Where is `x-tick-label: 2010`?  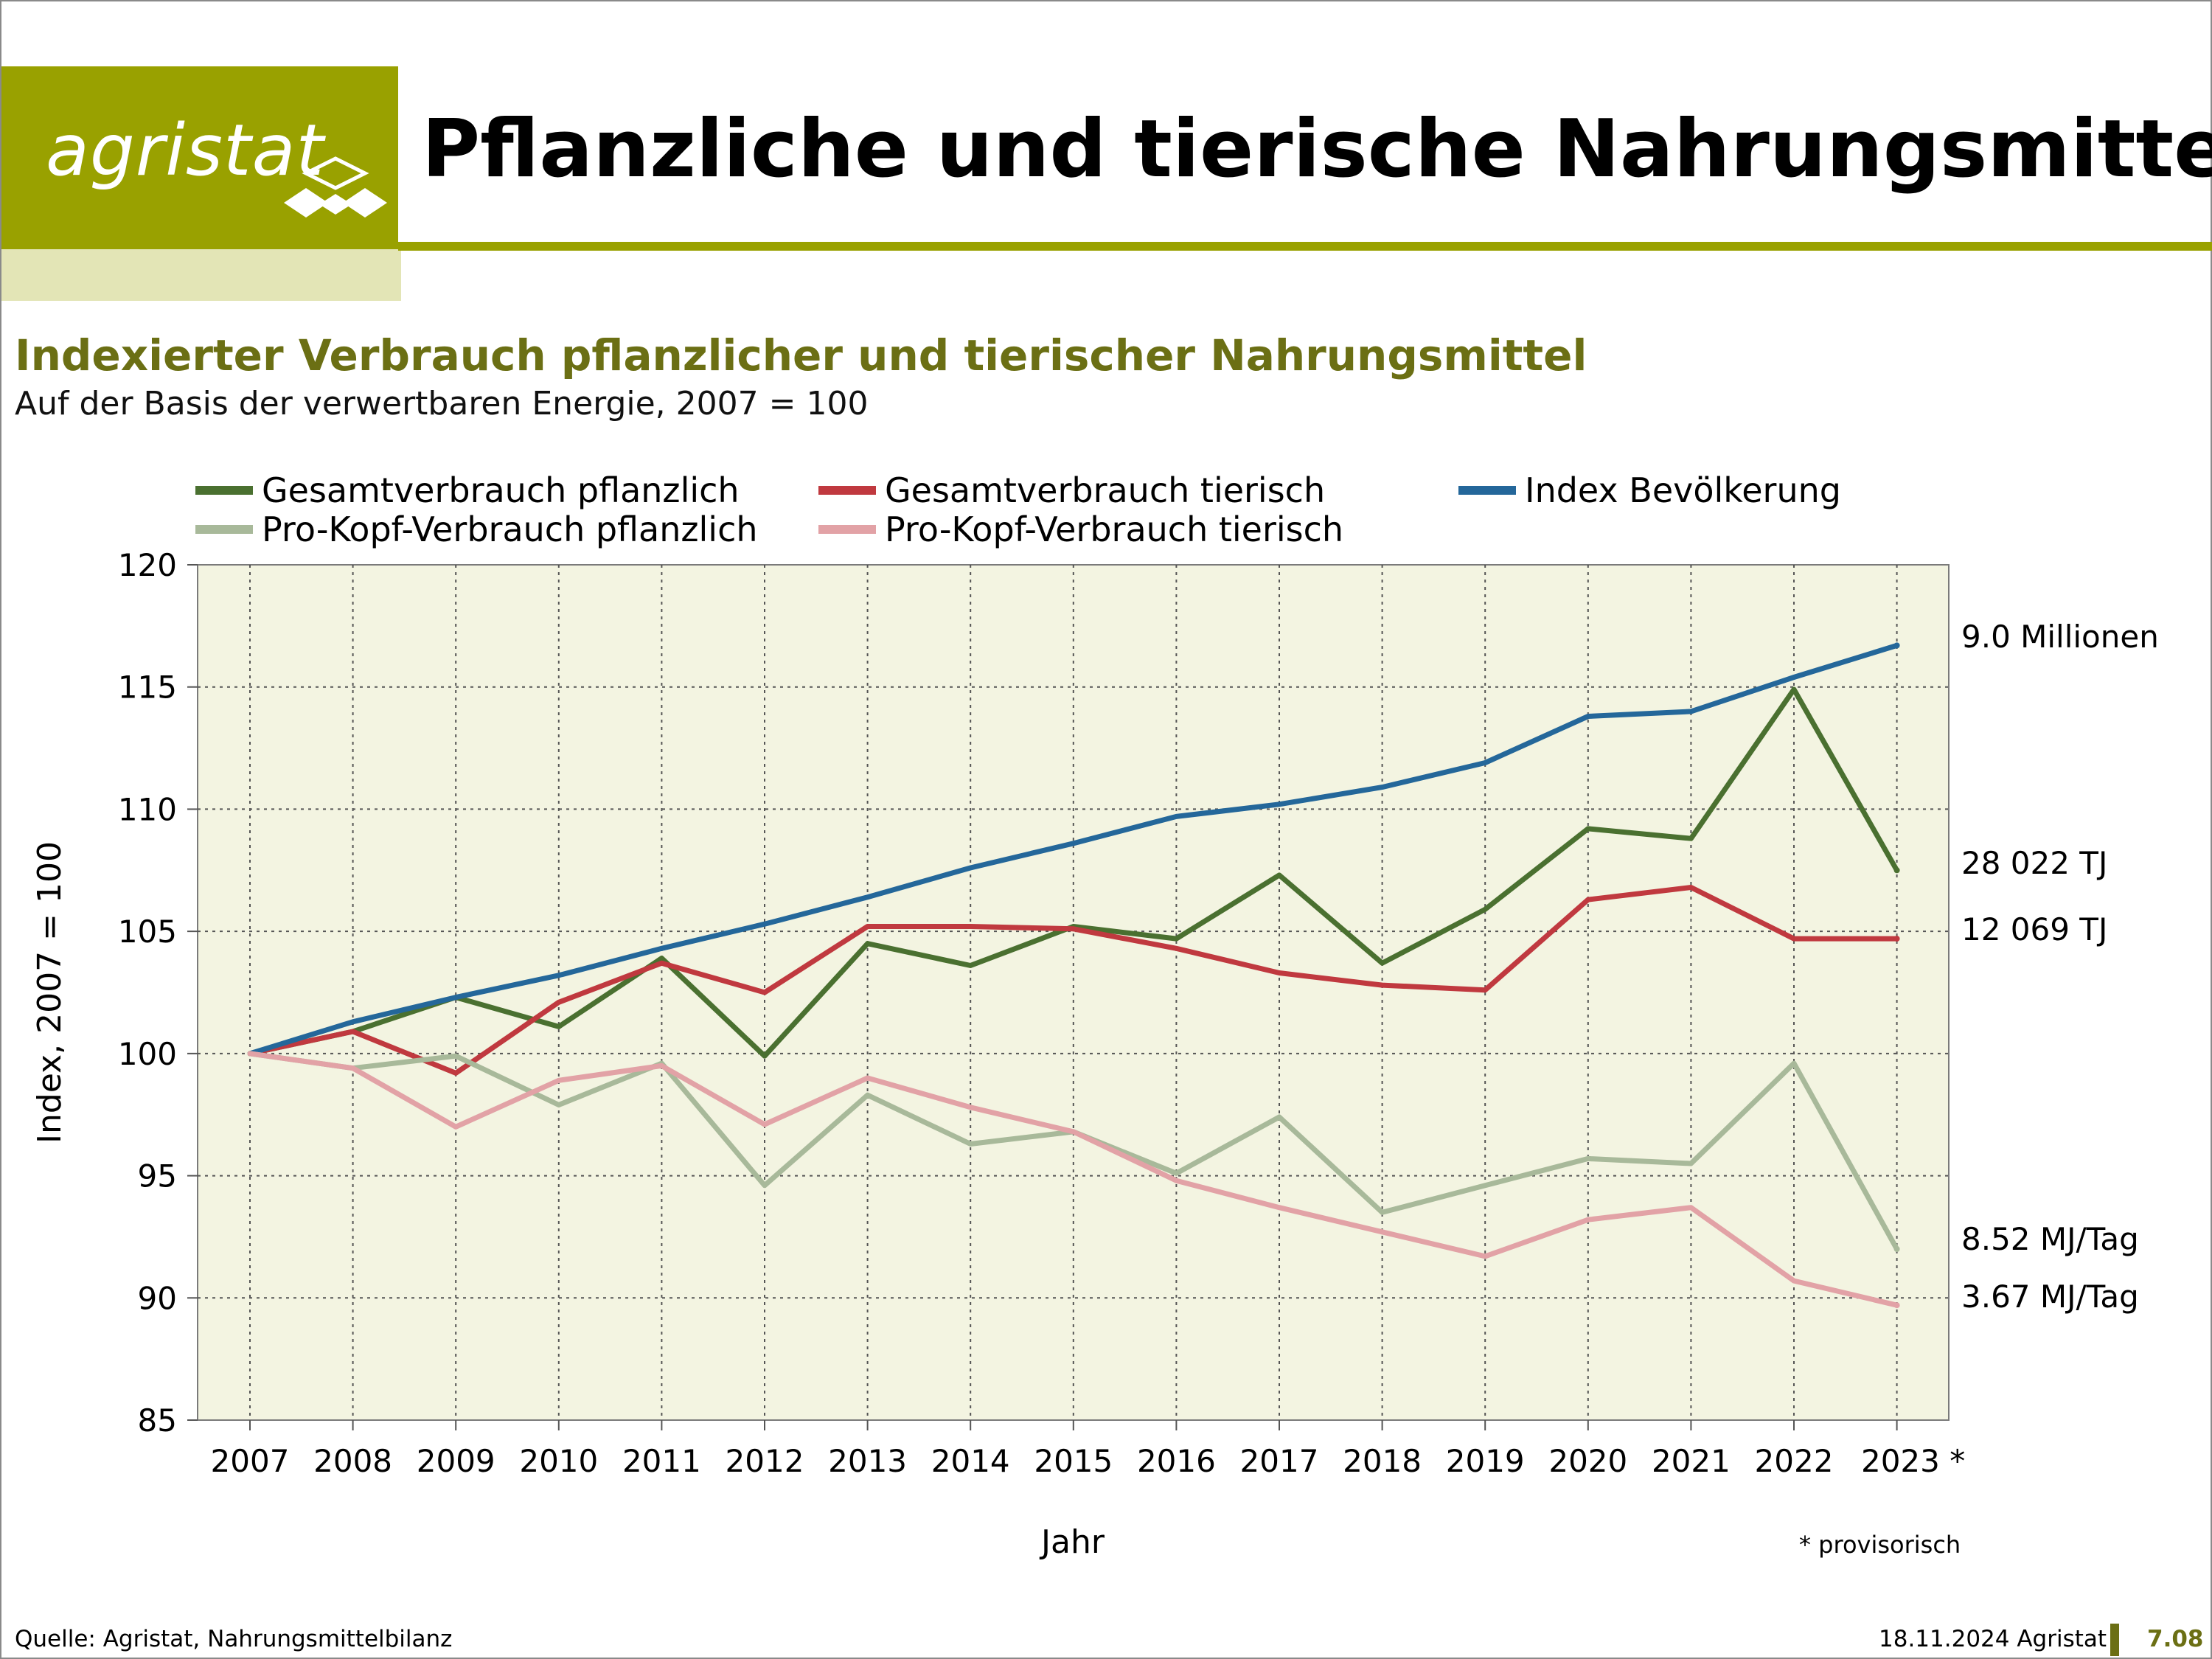
x-tick-label: 2010 is located at coordinates (558, 1461).